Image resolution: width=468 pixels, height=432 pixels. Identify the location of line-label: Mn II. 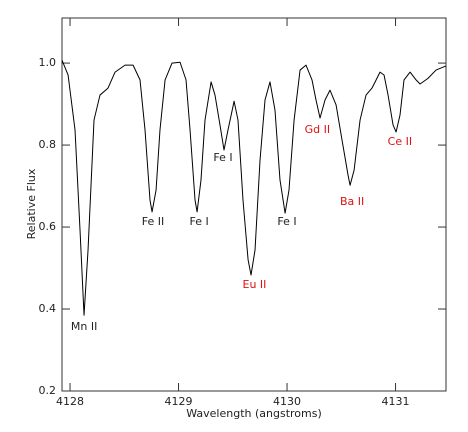
(84, 326).